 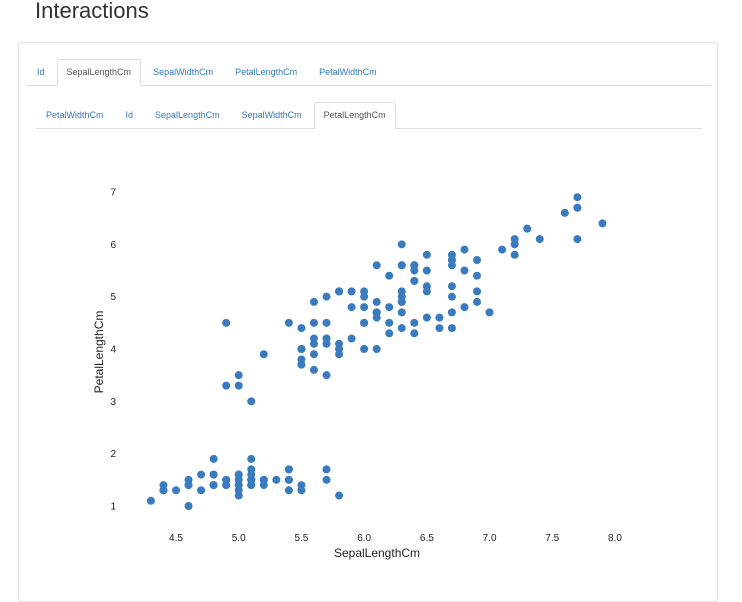 What do you see at coordinates (354, 115) in the screenshot?
I see `subtab-petallengthcm: PetalLengthCm` at bounding box center [354, 115].